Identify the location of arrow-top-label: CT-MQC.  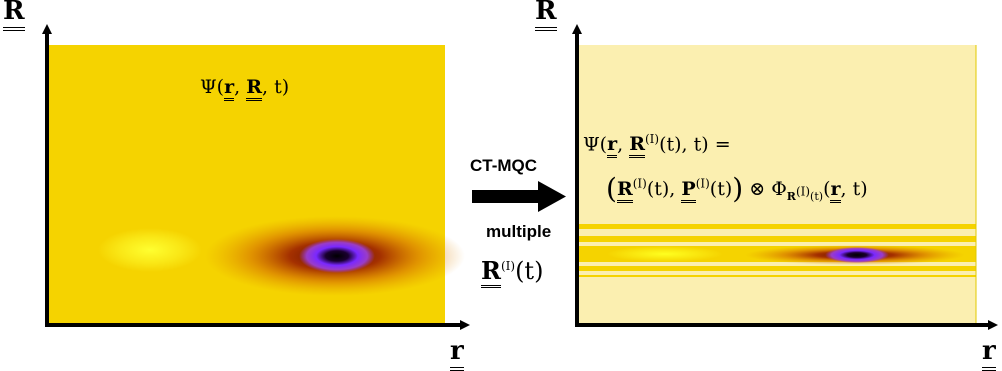
(504, 165).